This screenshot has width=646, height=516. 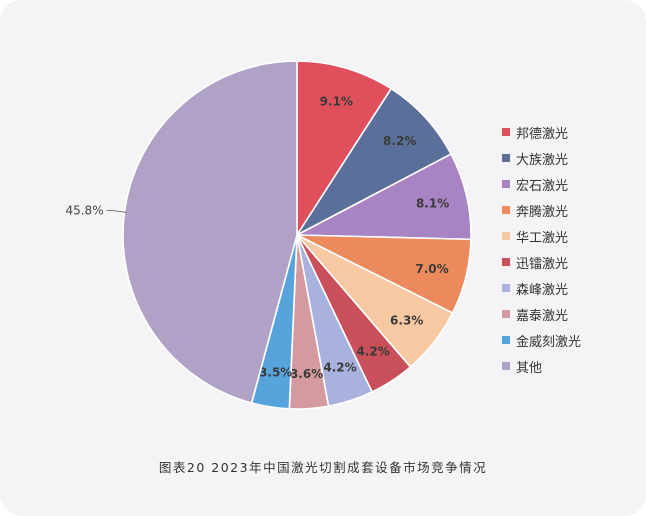 I want to click on legend-label: 其他, so click(x=529, y=368).